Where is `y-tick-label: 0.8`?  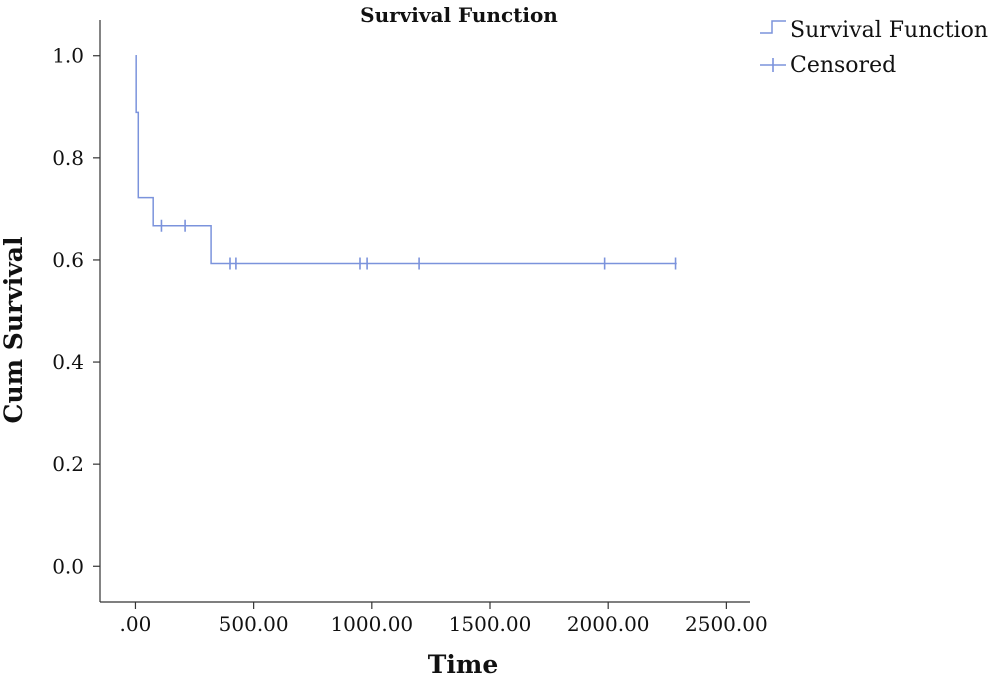 y-tick-label: 0.8 is located at coordinates (68, 158).